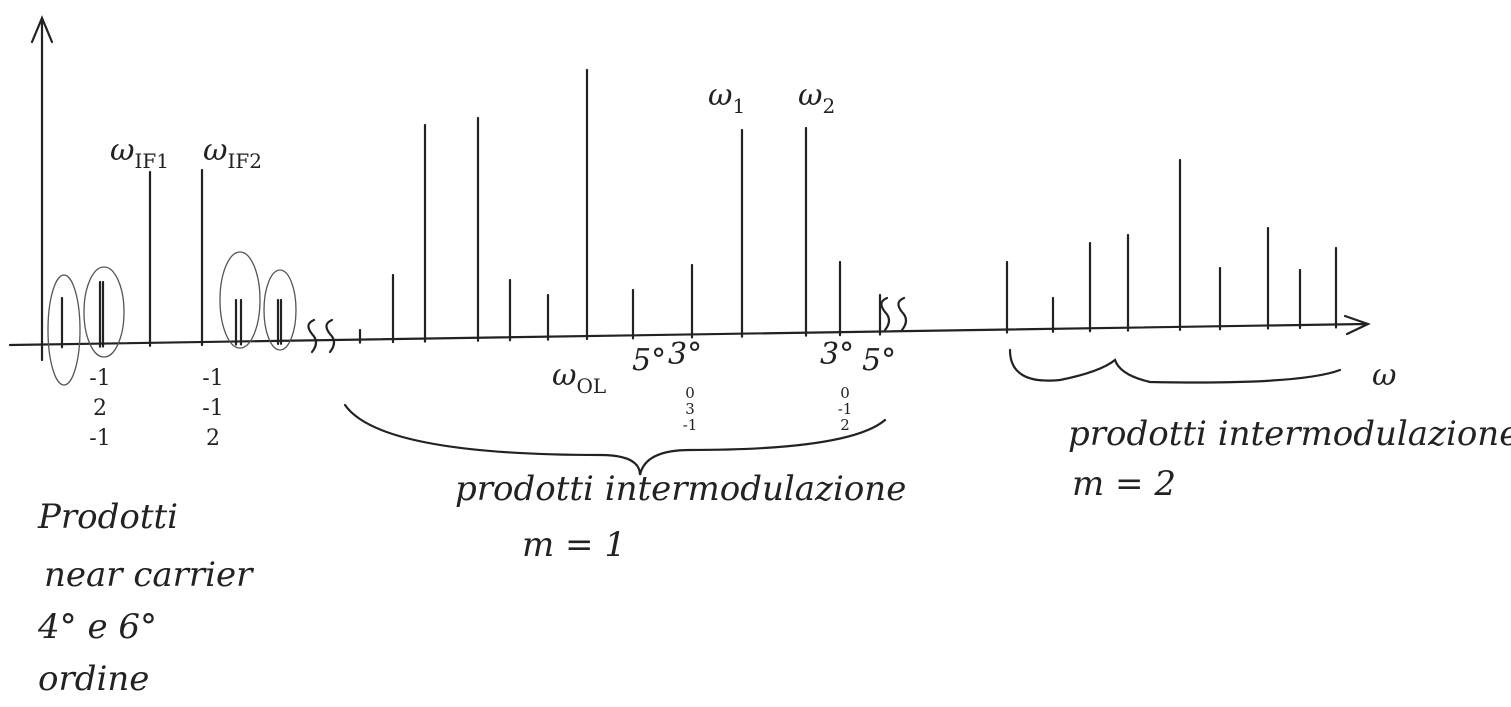 This screenshot has height=707, width=1511. What do you see at coordinates (574, 545) in the screenshot?
I see `group-order: m = 1` at bounding box center [574, 545].